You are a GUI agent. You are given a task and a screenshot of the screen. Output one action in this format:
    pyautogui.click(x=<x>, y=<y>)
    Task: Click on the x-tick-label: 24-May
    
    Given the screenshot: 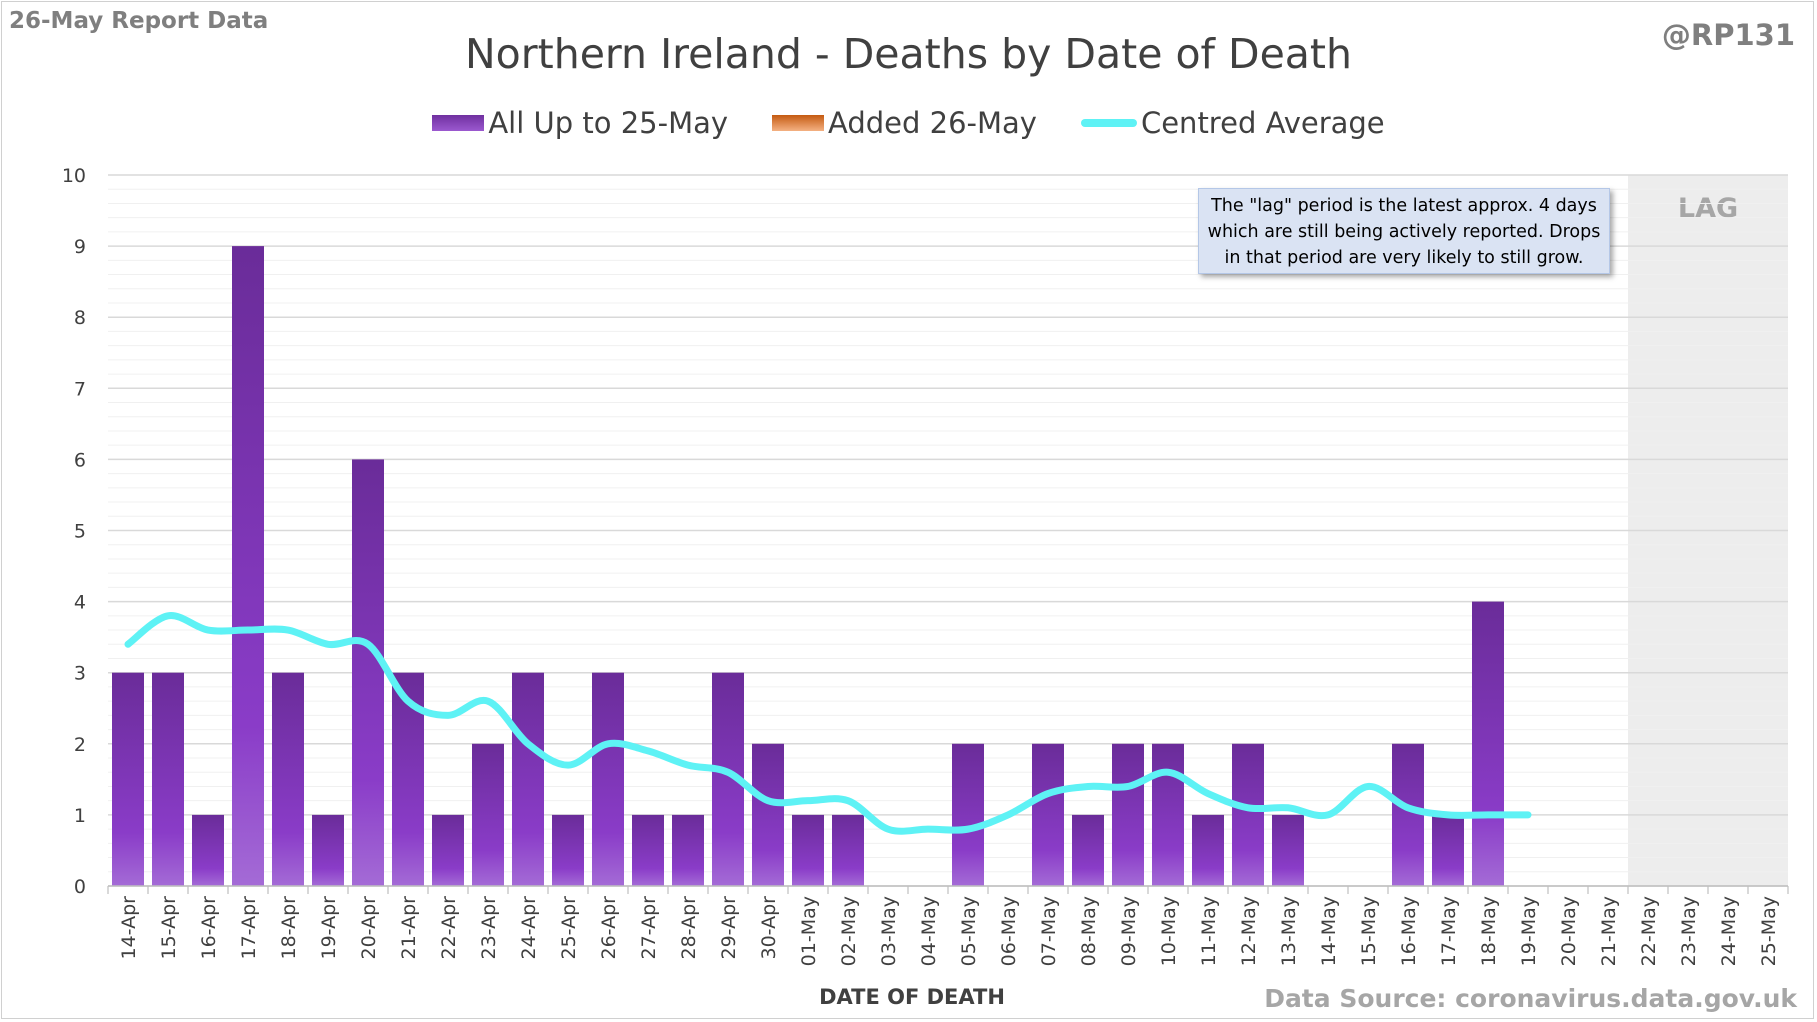 What is the action you would take?
    pyautogui.click(x=1729, y=931)
    